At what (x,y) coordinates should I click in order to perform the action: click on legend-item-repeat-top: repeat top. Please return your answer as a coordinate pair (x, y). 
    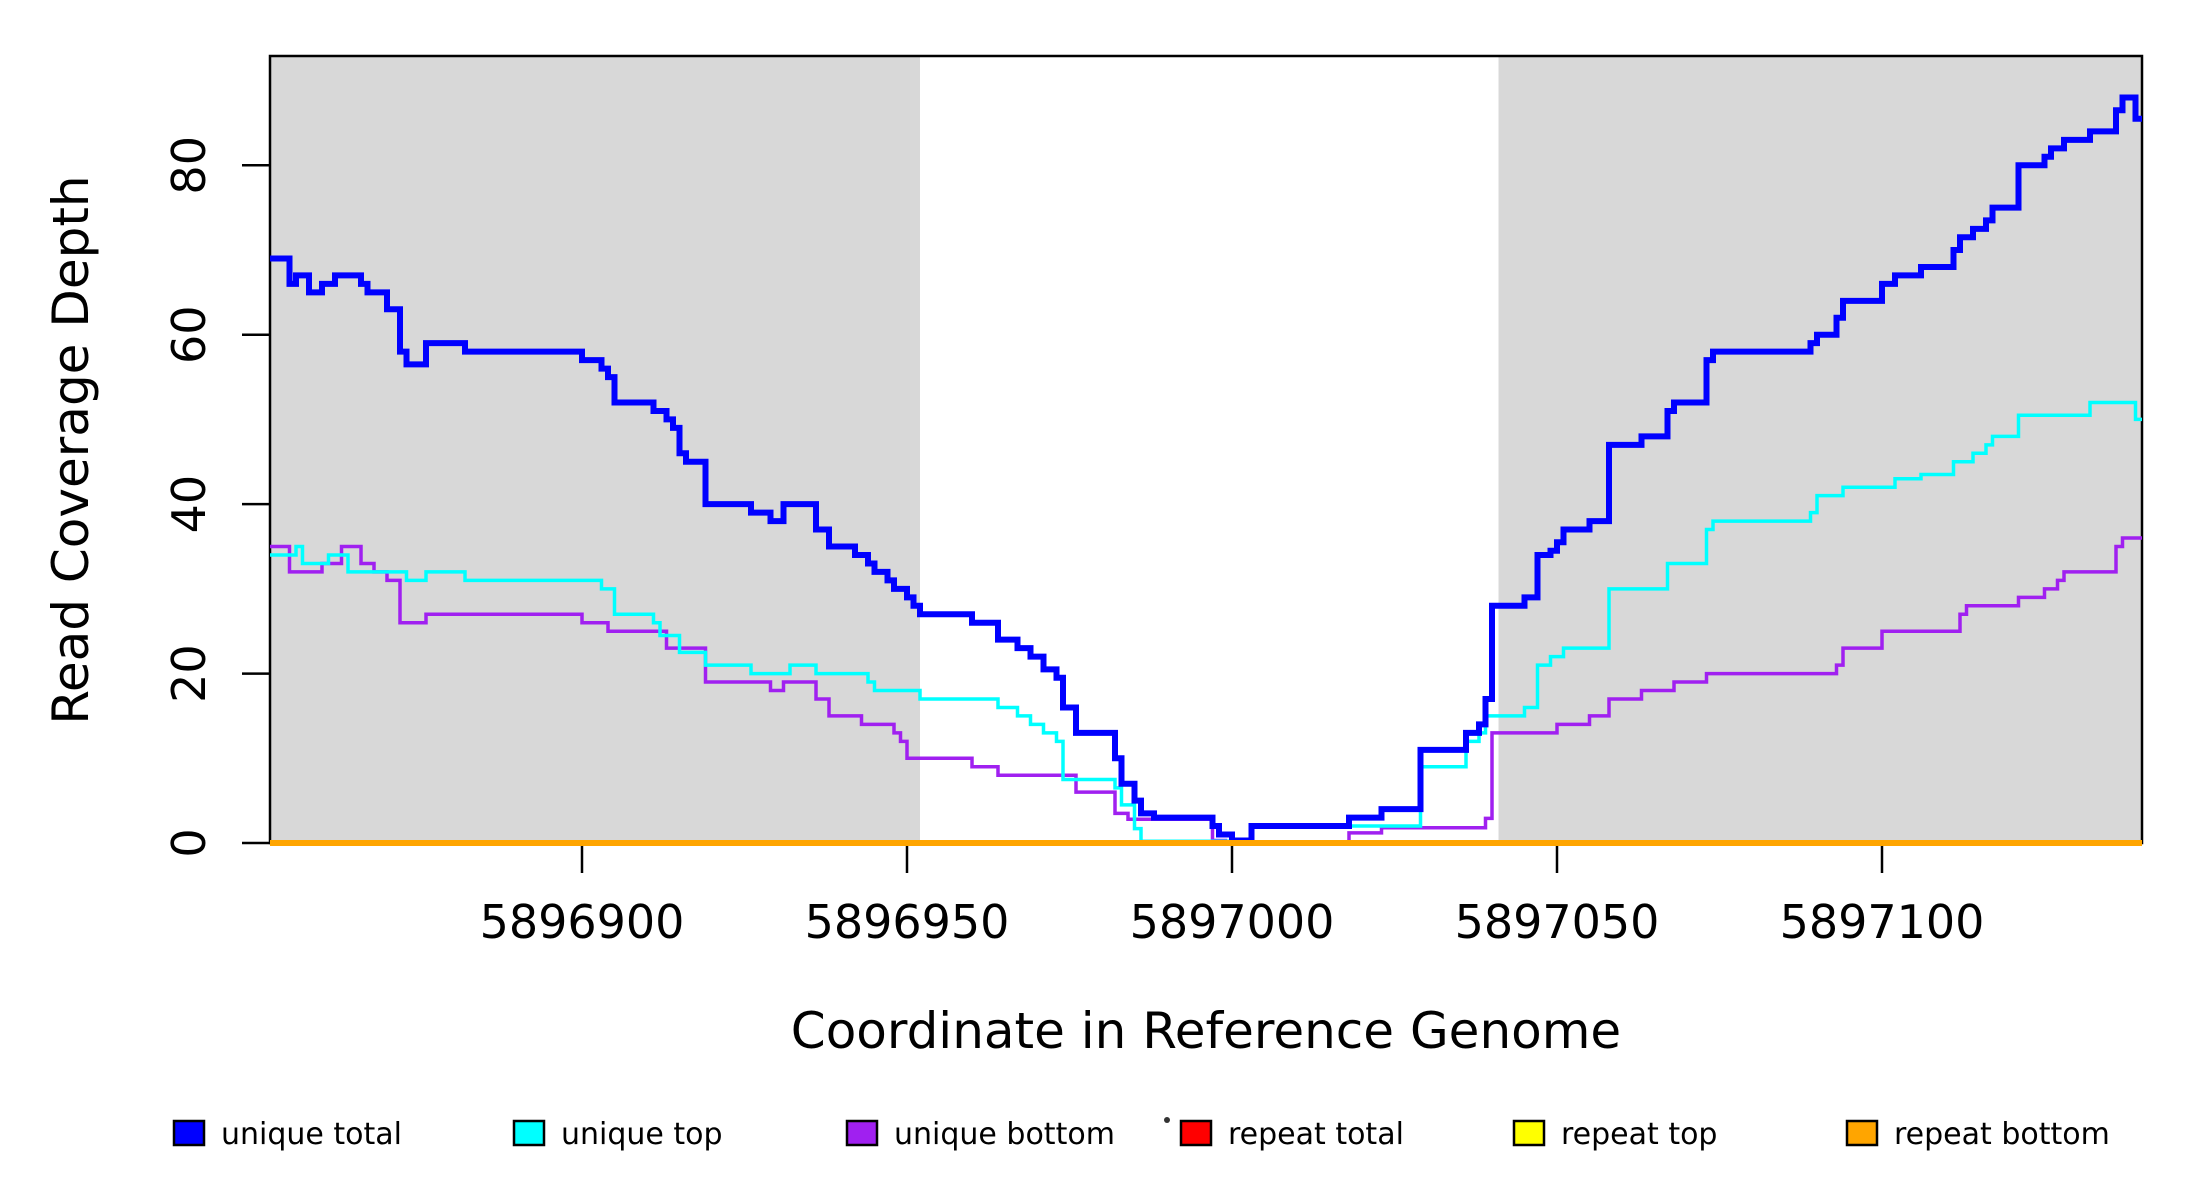
    Looking at the image, I should click on (1614, 1134).